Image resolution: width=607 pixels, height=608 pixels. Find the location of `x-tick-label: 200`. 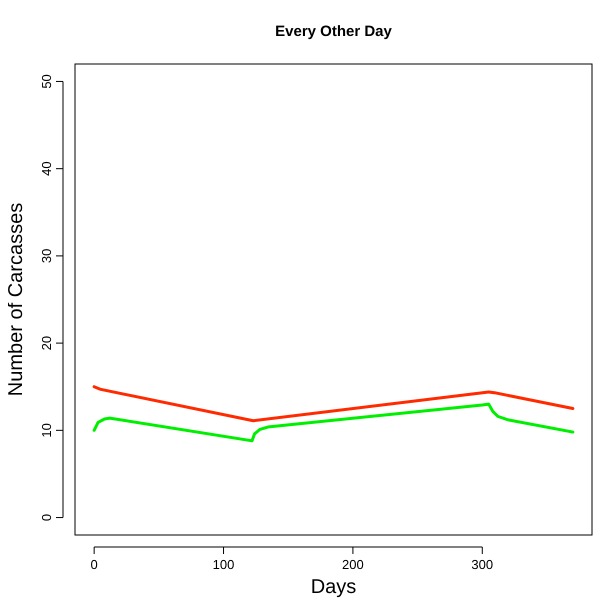

x-tick-label: 200 is located at coordinates (353, 564).